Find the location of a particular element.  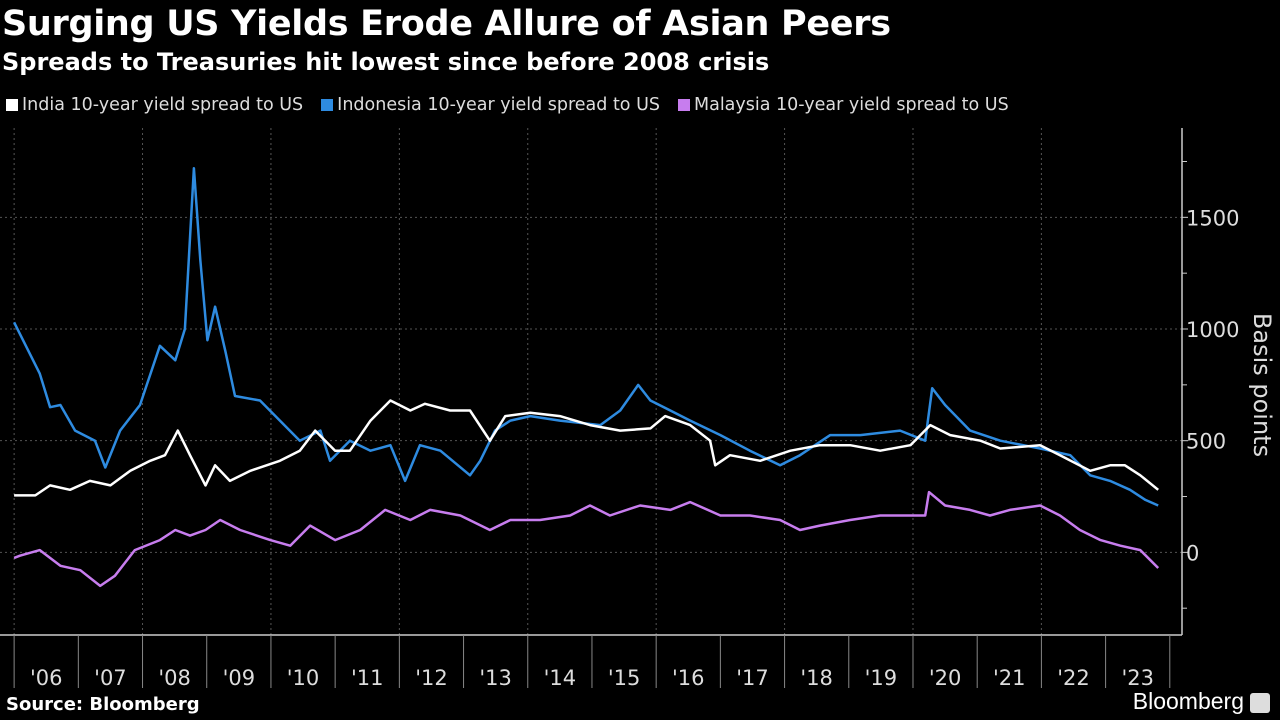

x-tick-label: '17 is located at coordinates (752, 678).